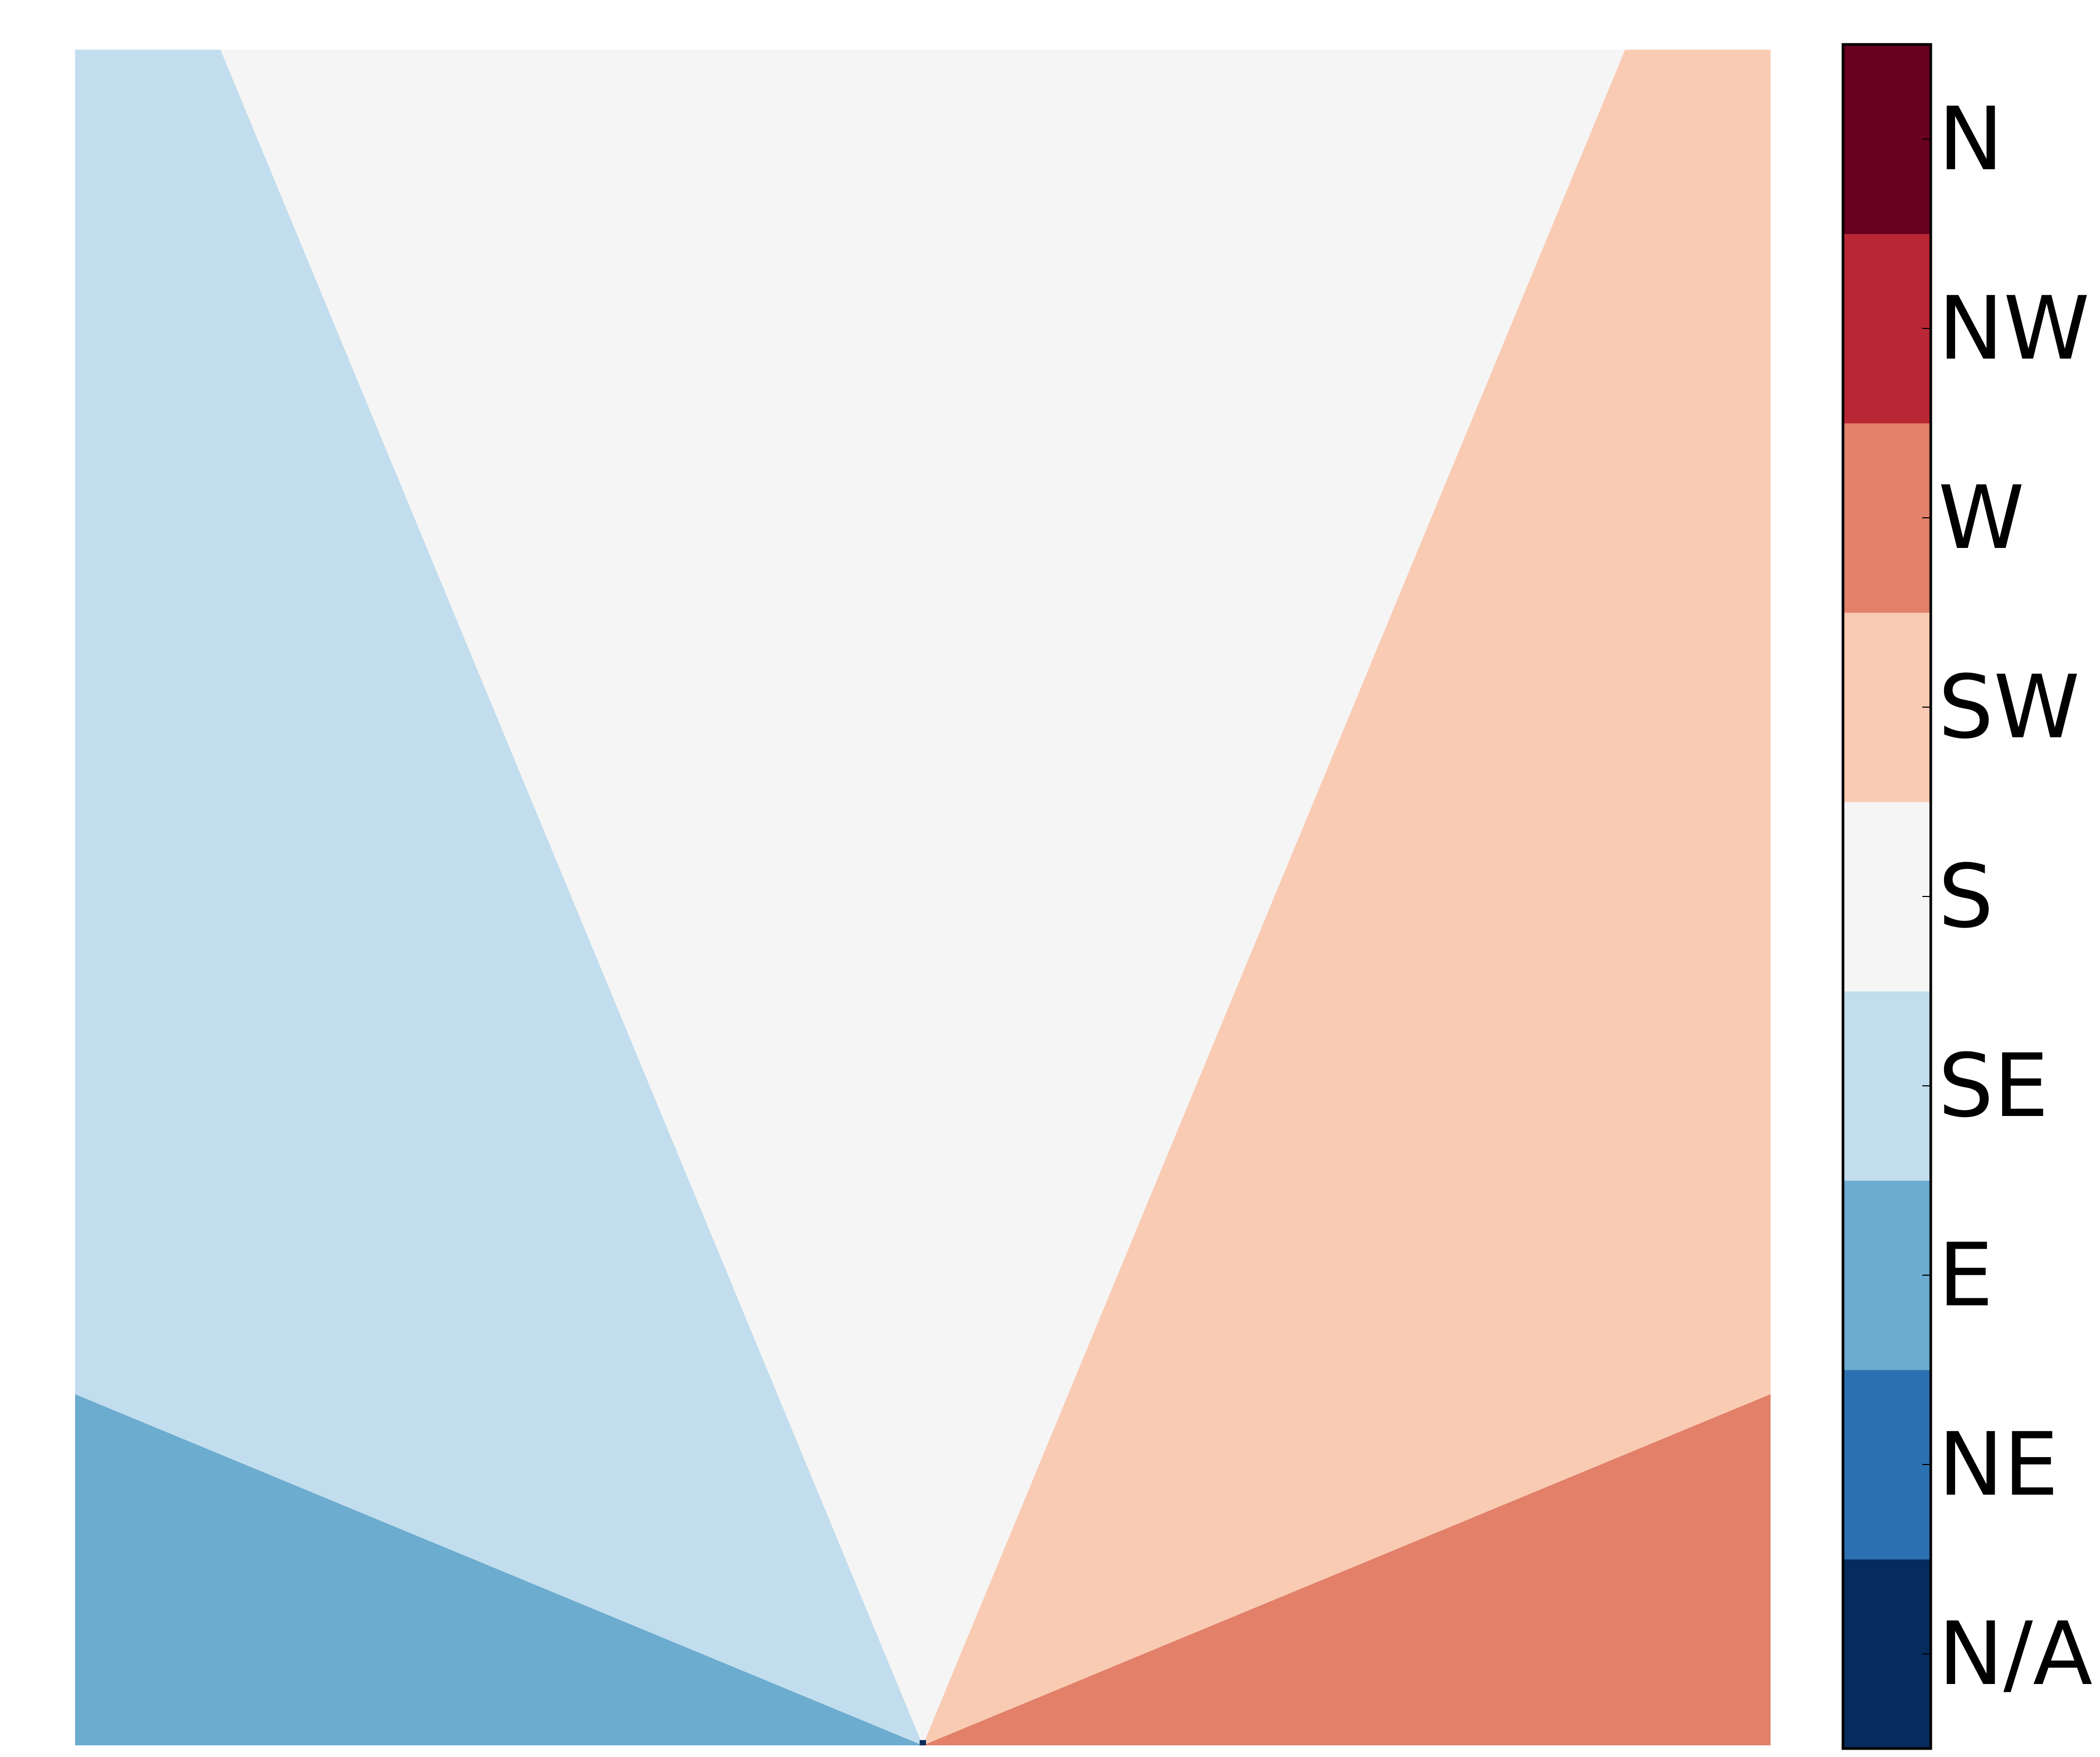 The width and height of the screenshot is (2100, 1757). What do you see at coordinates (1887, 1275) in the screenshot?
I see `colorbar-swatch-e` at bounding box center [1887, 1275].